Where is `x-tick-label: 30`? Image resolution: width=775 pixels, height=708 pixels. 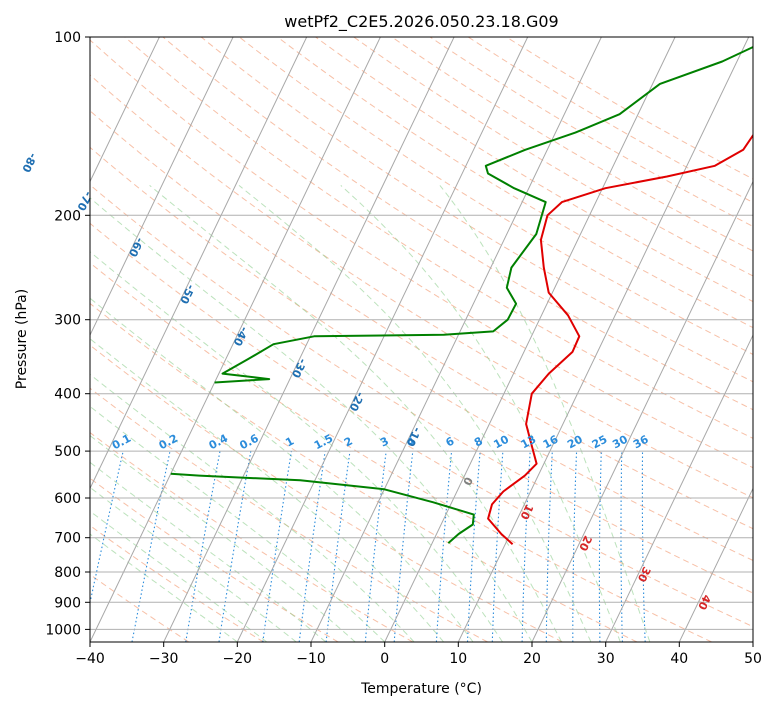 x-tick-label: 30 is located at coordinates (606, 659).